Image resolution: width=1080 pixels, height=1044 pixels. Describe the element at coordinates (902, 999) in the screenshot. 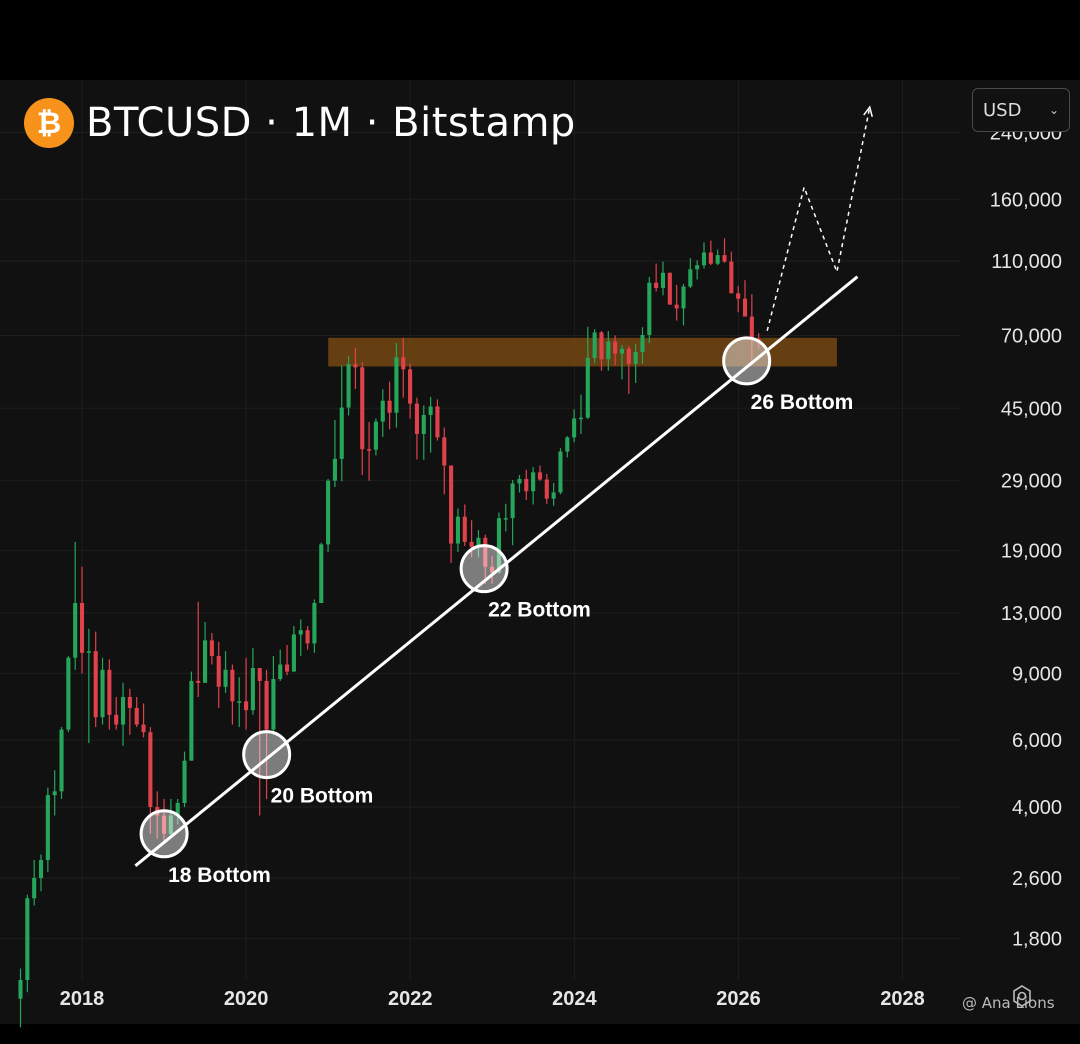

I see `x-tick-label: 2028` at that location.